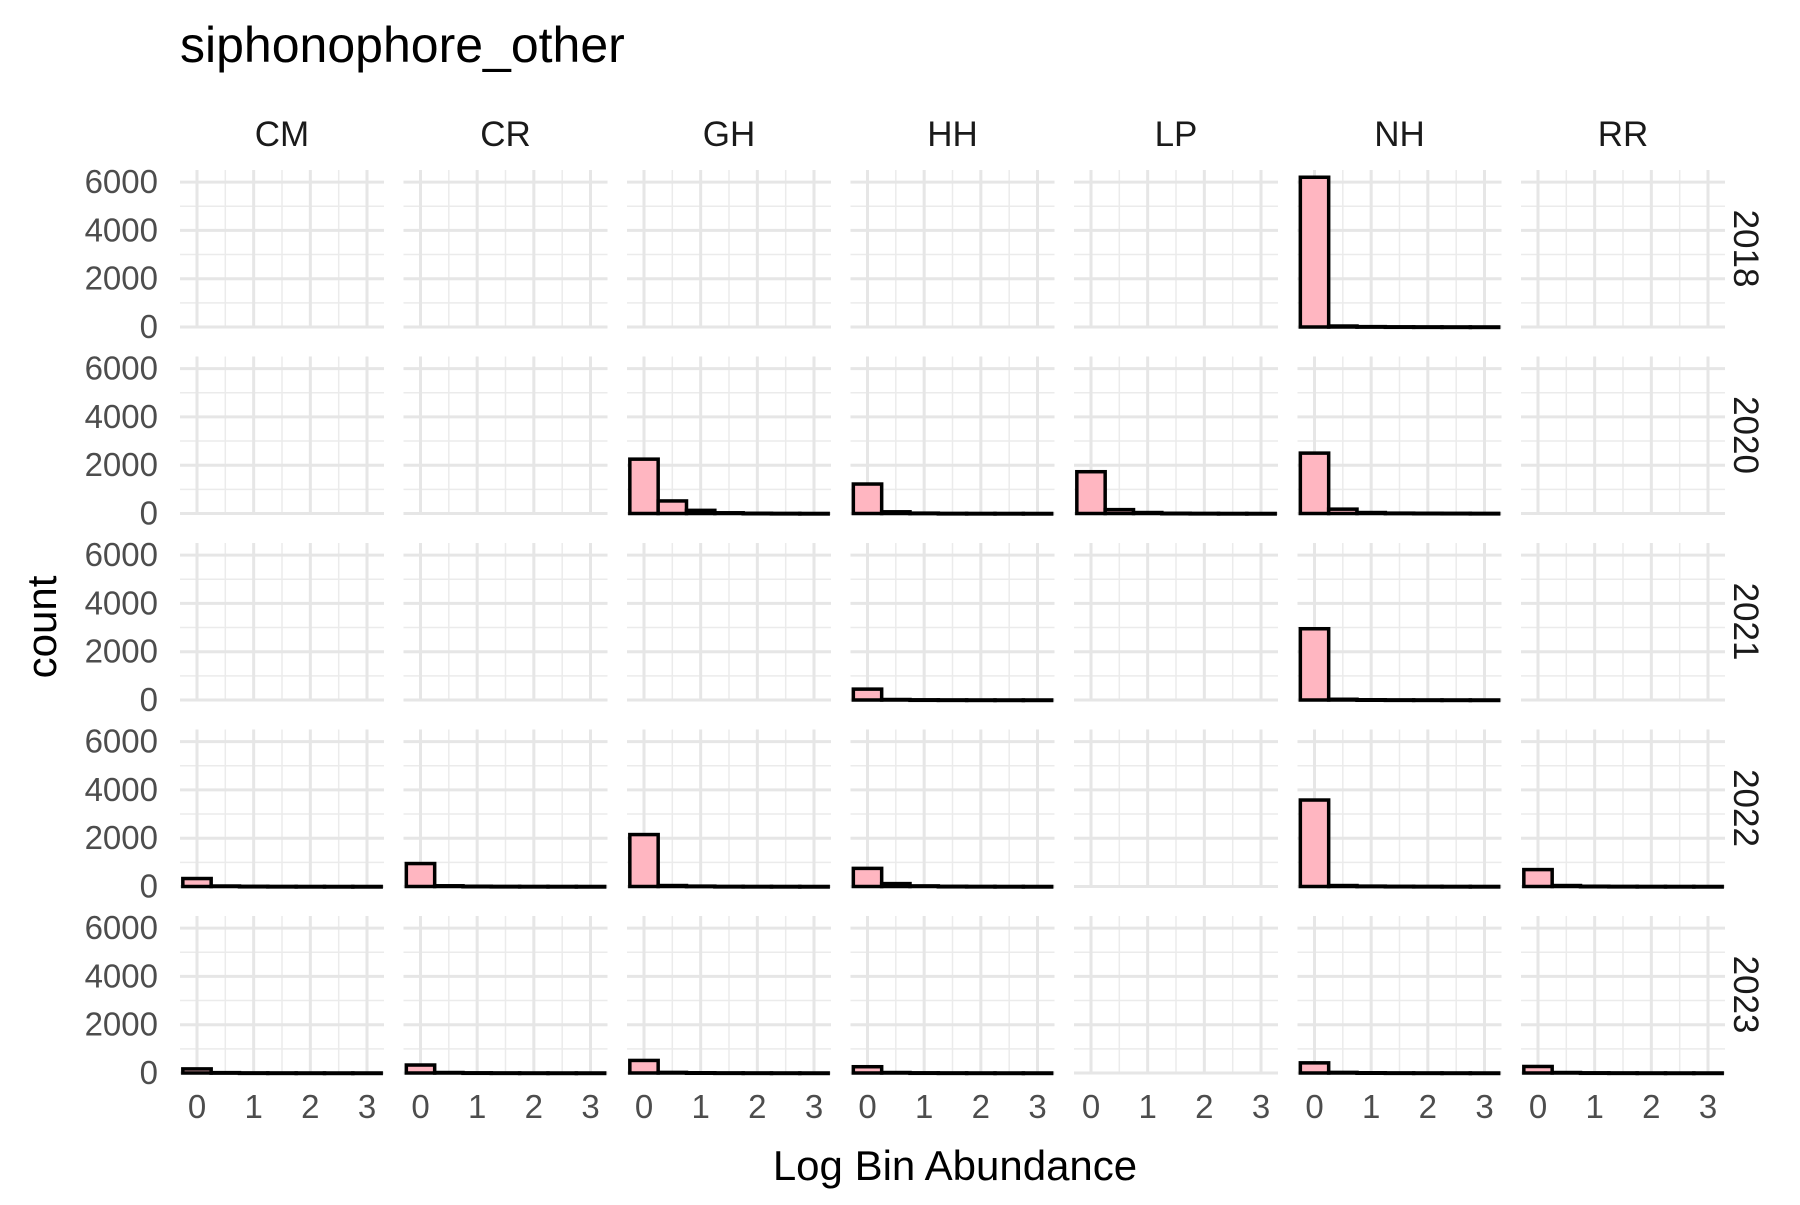 The image size is (1800, 1205). I want to click on facet-panel-2023-NH, so click(1399, 995).